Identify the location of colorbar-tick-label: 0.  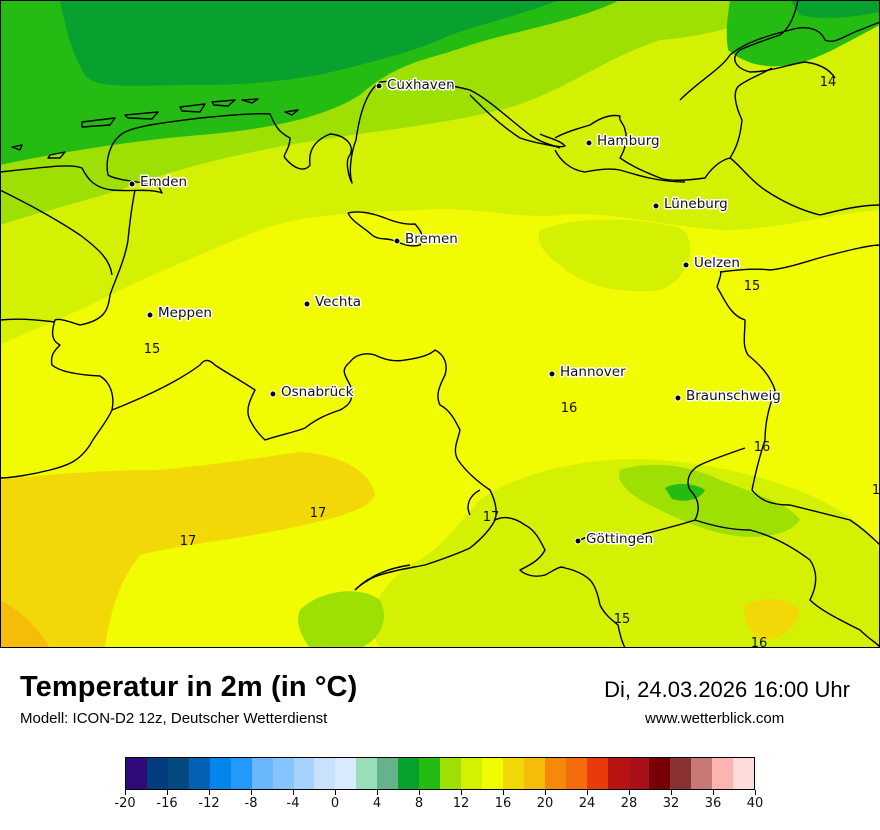
(335, 803).